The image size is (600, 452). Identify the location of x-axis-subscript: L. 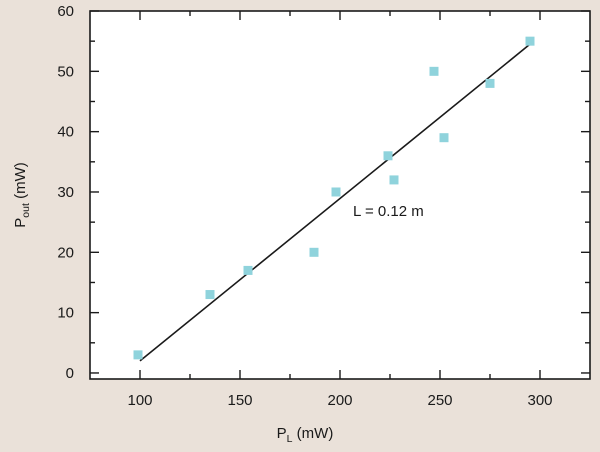
(290, 439).